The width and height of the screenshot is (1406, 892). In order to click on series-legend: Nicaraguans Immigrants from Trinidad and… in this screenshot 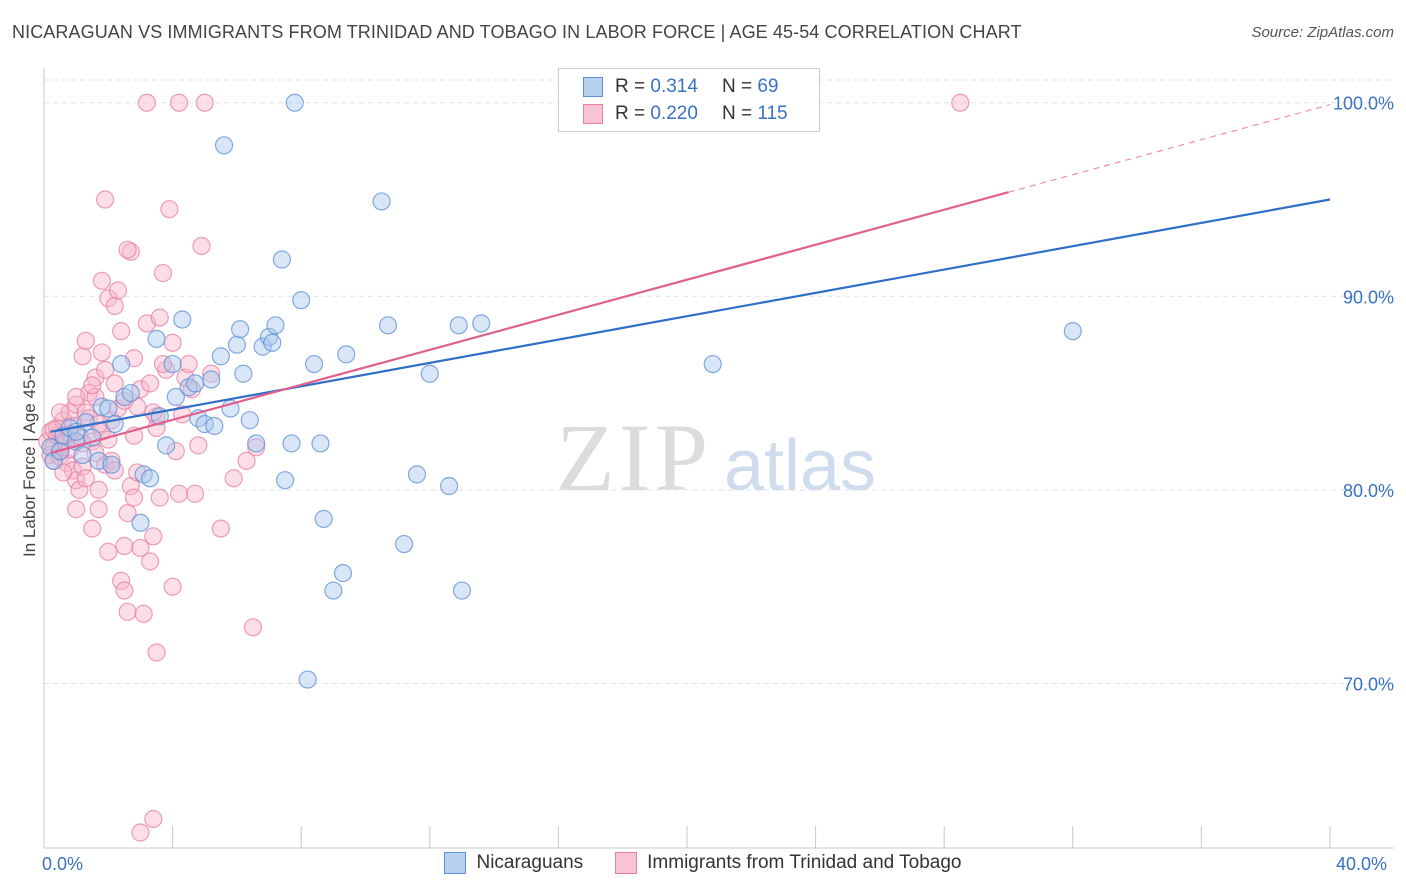, I will do `click(703, 863)`.